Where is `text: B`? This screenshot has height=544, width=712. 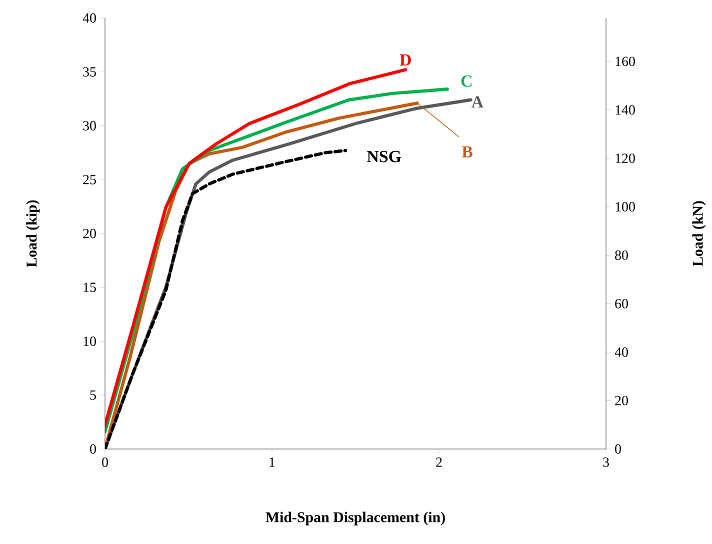 text: B is located at coordinates (467, 152).